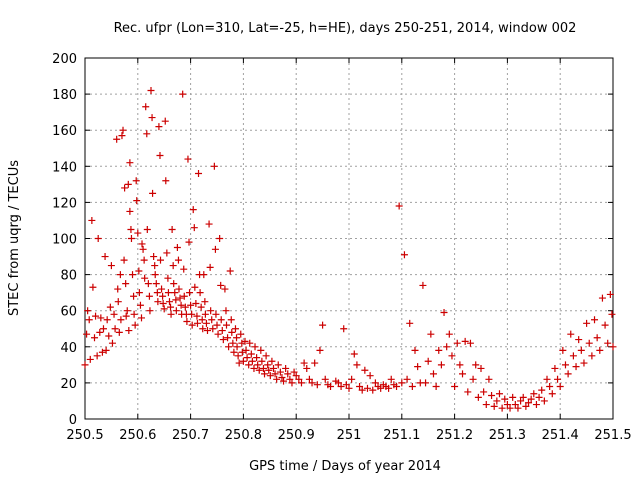  I want to click on y-tick-label: 100, so click(64, 240).